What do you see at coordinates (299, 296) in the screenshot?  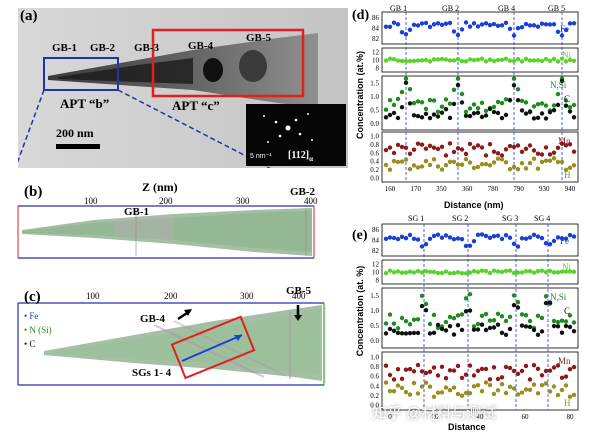 I see `panel-c-tick-400: 400` at bounding box center [299, 296].